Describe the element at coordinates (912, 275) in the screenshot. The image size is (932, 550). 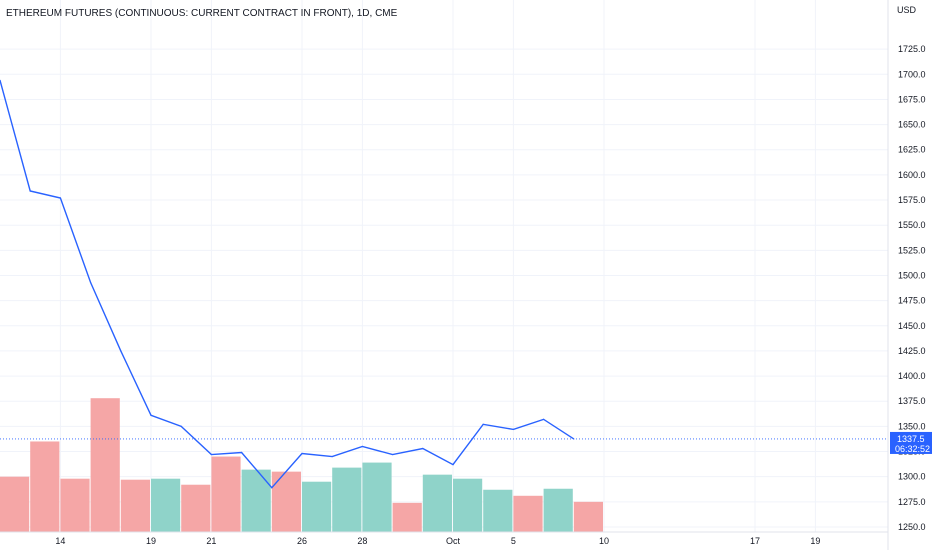
I see `price-tick-label: 1500.0` at that location.